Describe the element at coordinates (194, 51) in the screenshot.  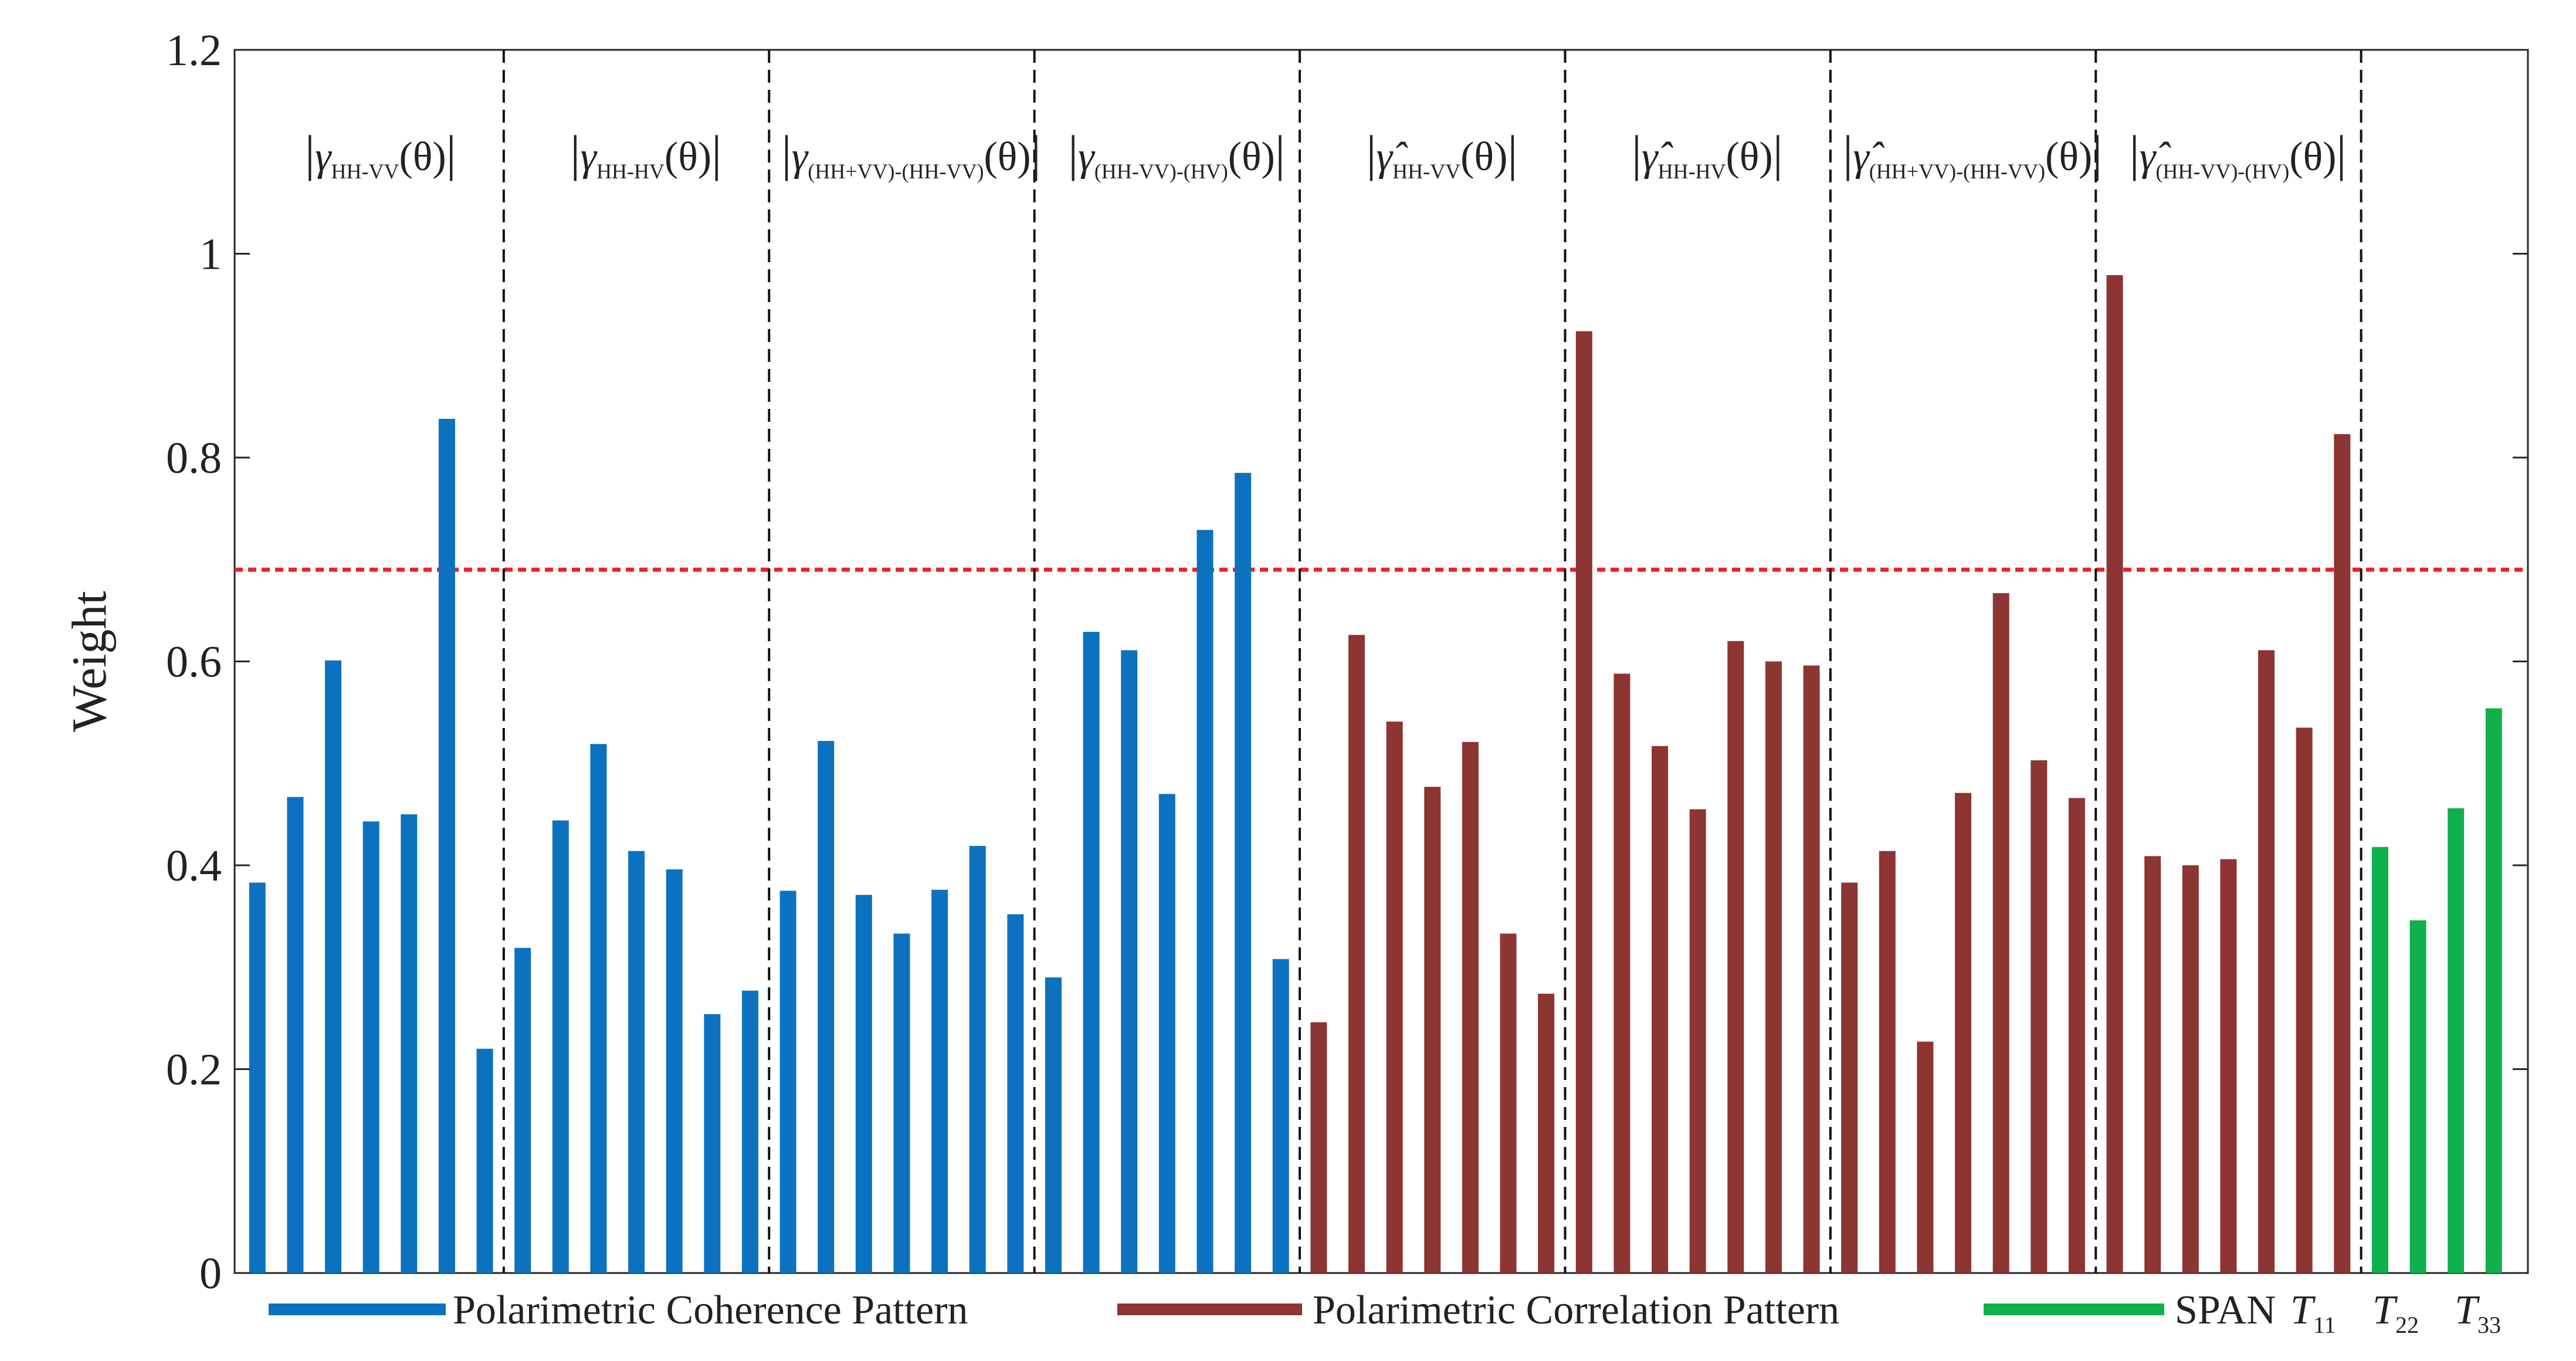
I see `y-tick-label: 1.2` at that location.